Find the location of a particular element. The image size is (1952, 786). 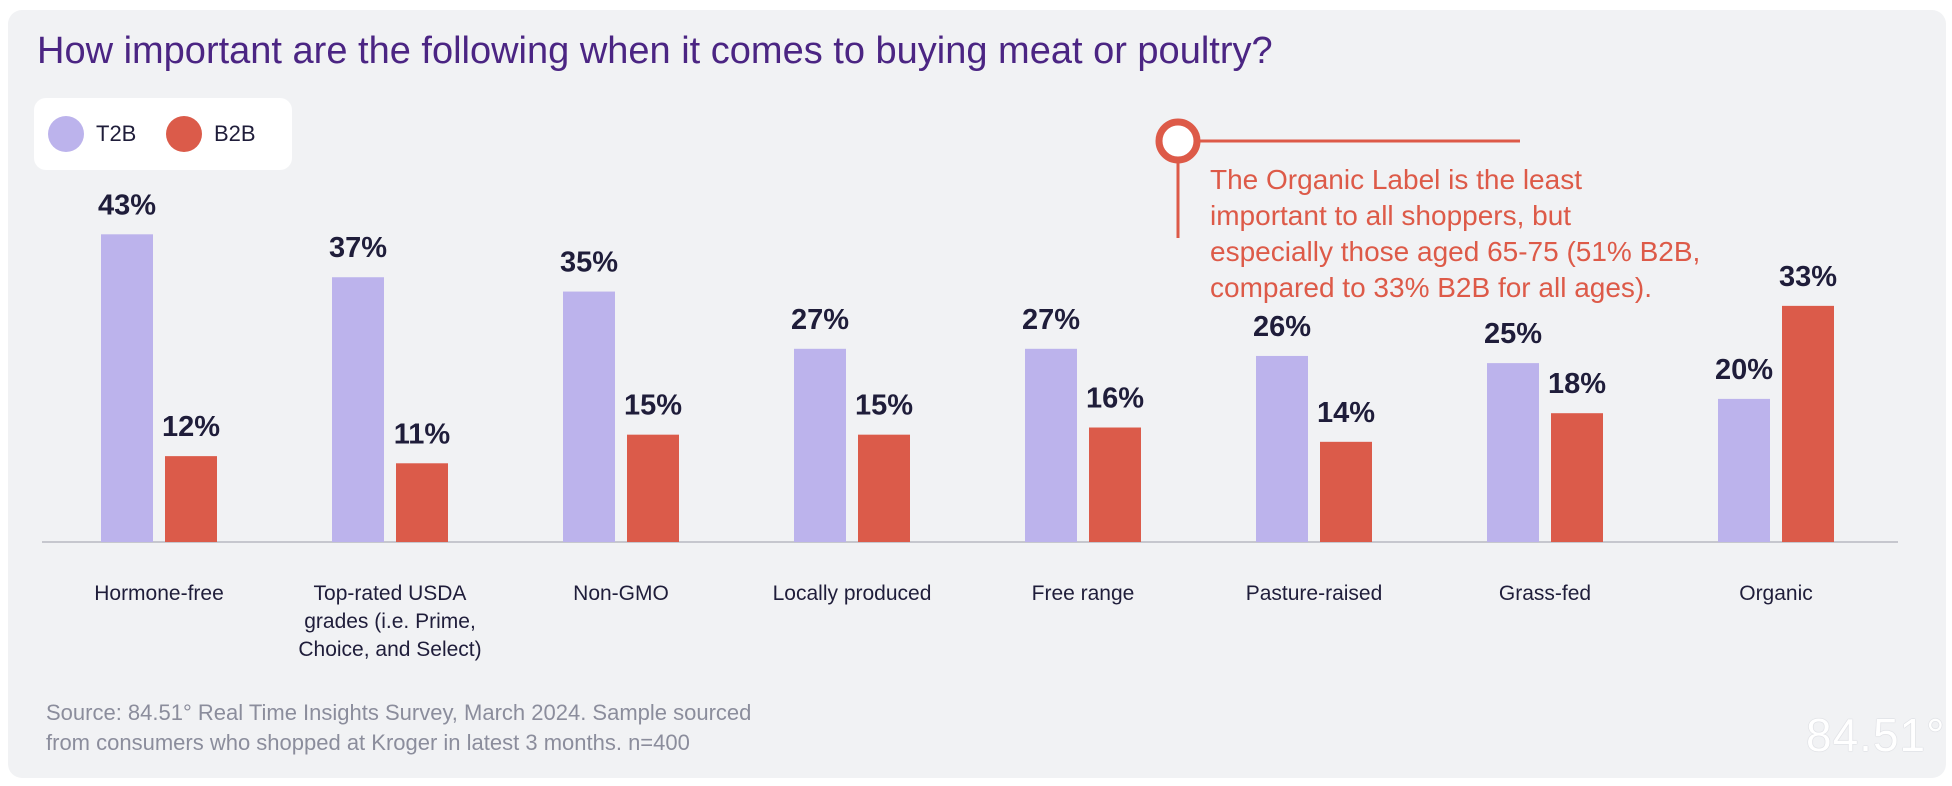

data-label-t2b: 37% is located at coordinates (358, 248).